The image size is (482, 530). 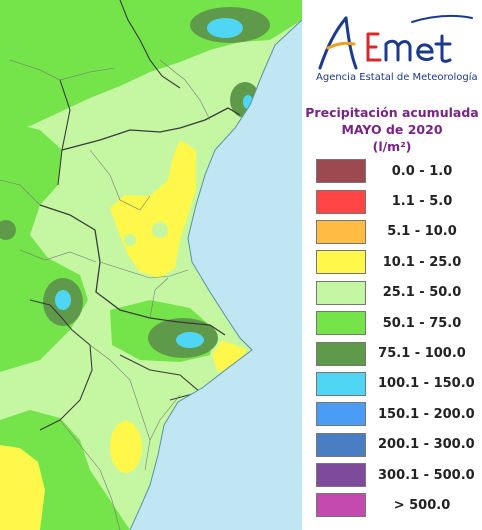 What do you see at coordinates (160, 230) in the screenshot?
I see `zone-25-50-pocket-b` at bounding box center [160, 230].